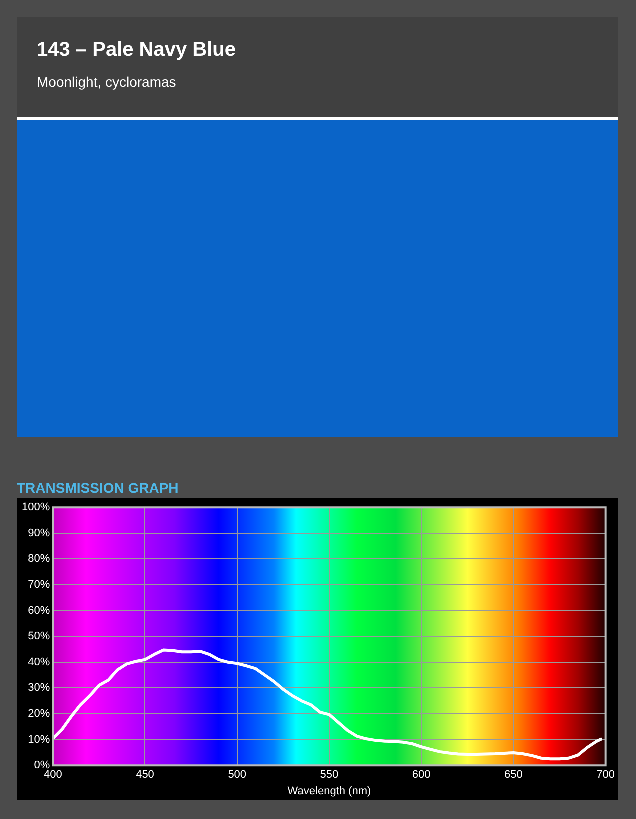 This screenshot has width=636, height=819. Describe the element at coordinates (237, 775) in the screenshot. I see `x-tick-label: 500` at that location.